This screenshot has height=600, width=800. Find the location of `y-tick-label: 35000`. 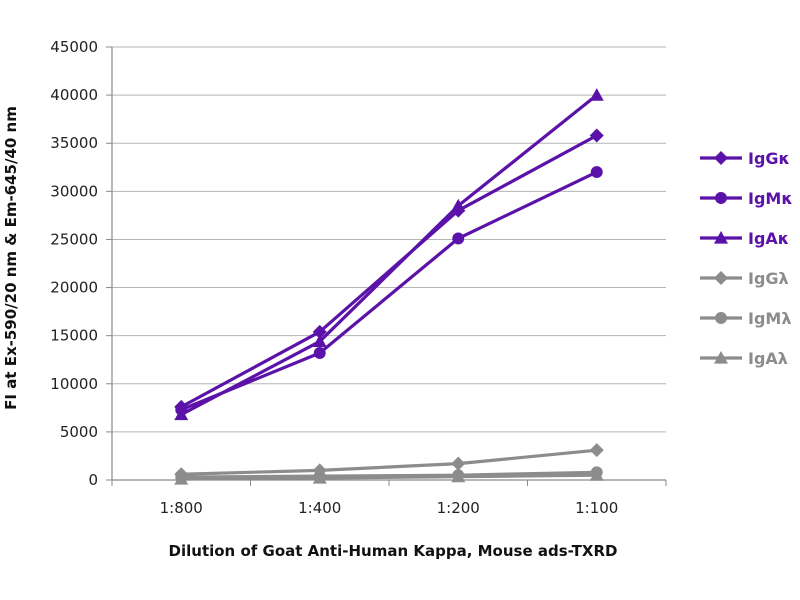

y-tick-label: 35000 is located at coordinates (74, 143).